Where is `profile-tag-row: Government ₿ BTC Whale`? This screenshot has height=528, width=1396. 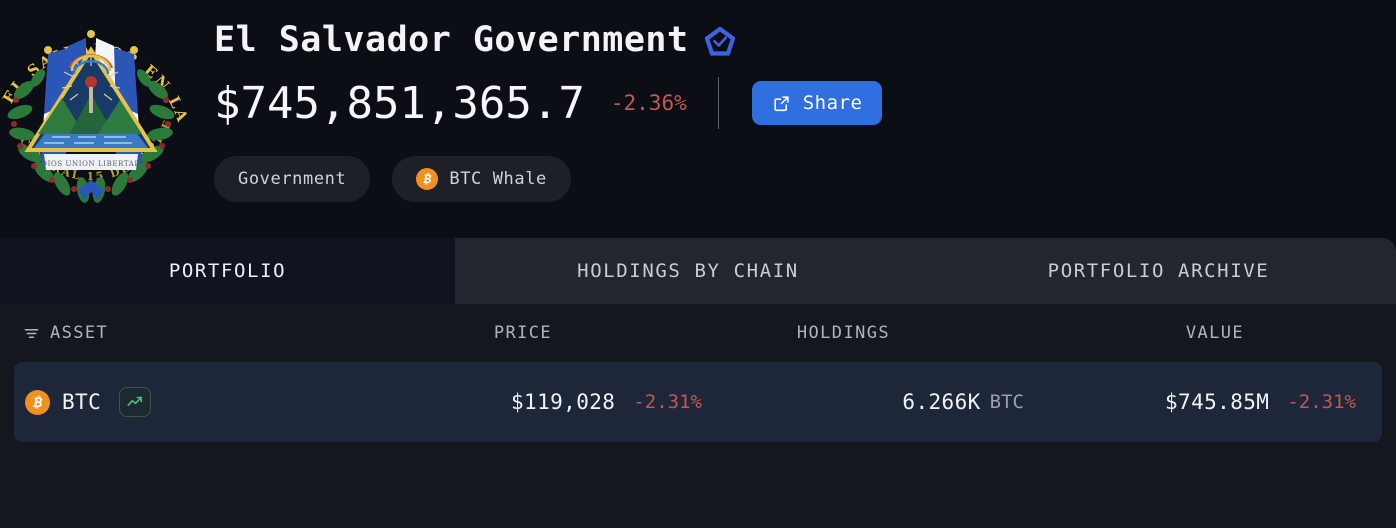
profile-tag-row: Government ₿ BTC Whale is located at coordinates (805, 179).